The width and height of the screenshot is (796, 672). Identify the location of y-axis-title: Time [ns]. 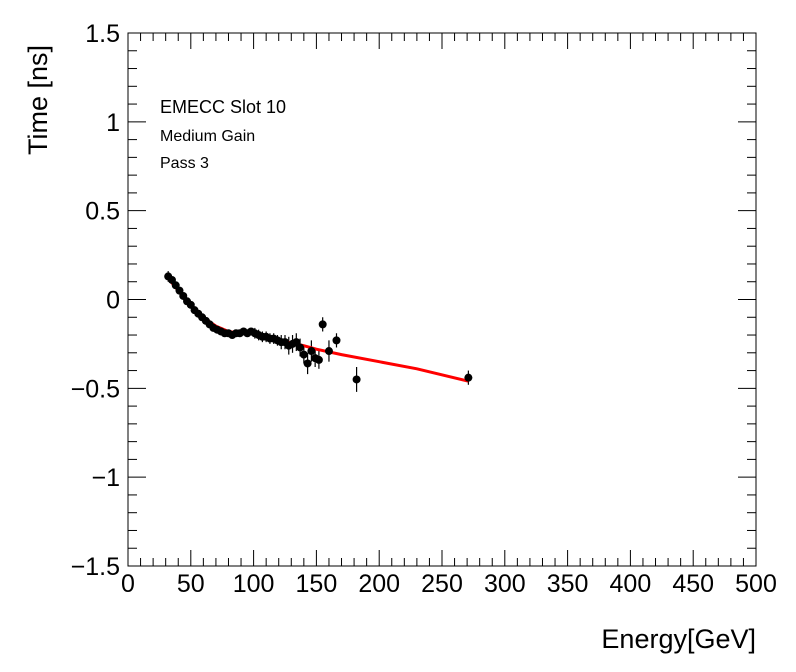
(38, 100).